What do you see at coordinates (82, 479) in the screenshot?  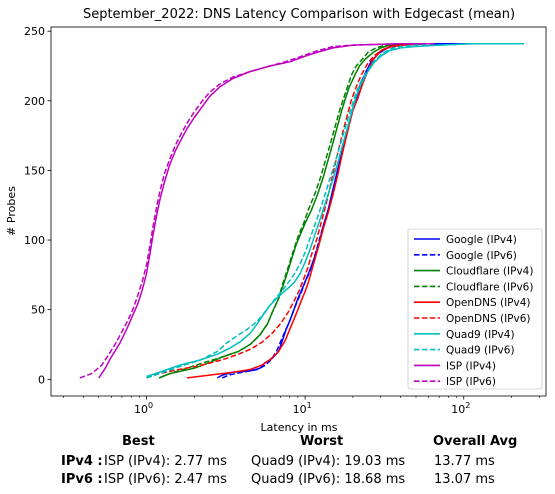 I see `summary-row-ipv6-label: IPv6 :` at bounding box center [82, 479].